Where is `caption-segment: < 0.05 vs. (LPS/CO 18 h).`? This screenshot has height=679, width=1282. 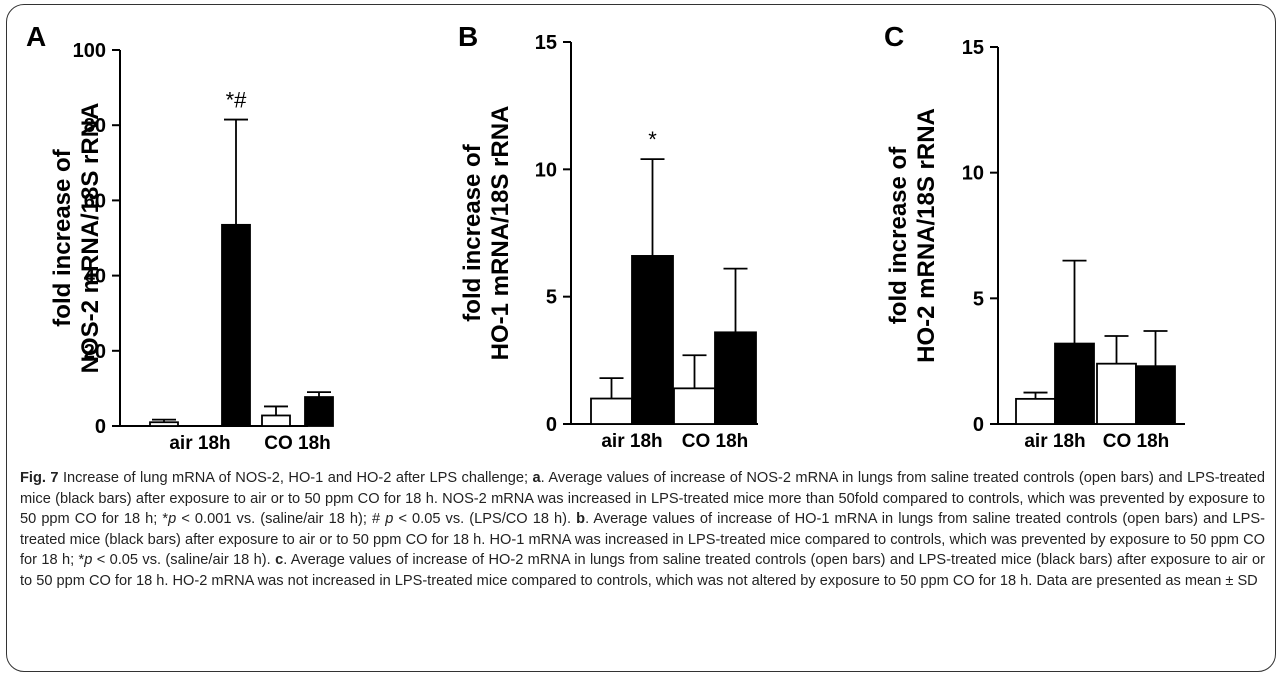 caption-segment: < 0.05 vs. (LPS/CO 18 h). is located at coordinates (485, 519).